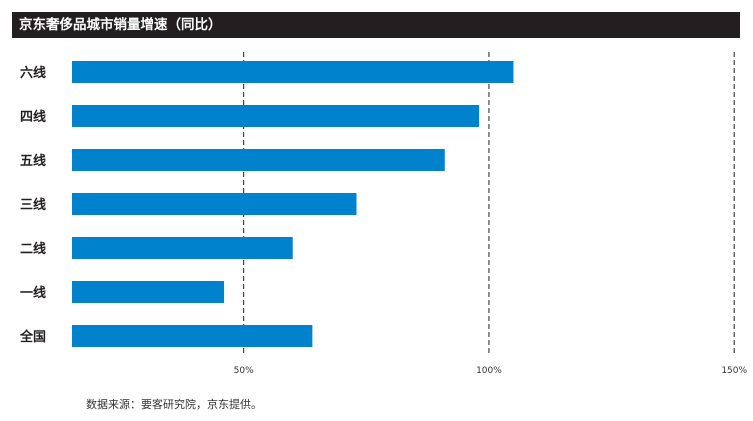 The image size is (753, 421). What do you see at coordinates (33, 117) in the screenshot?
I see `category-label: 四线` at bounding box center [33, 117].